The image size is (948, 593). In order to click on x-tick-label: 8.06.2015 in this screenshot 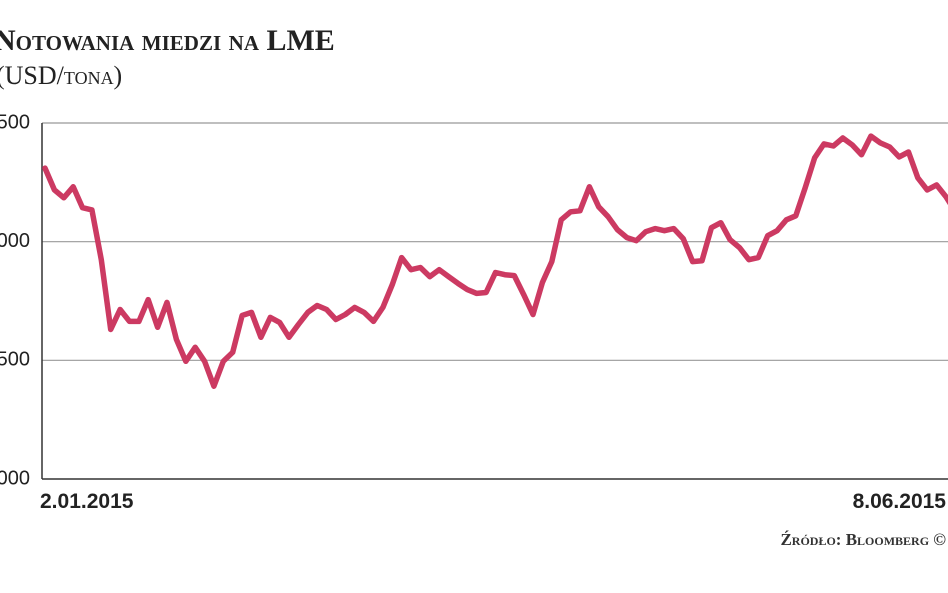, I will do `click(900, 501)`.